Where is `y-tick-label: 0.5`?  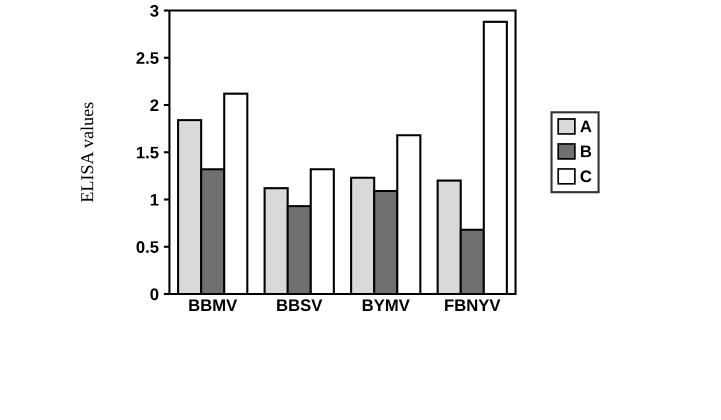 y-tick-label: 0.5 is located at coordinates (147, 247).